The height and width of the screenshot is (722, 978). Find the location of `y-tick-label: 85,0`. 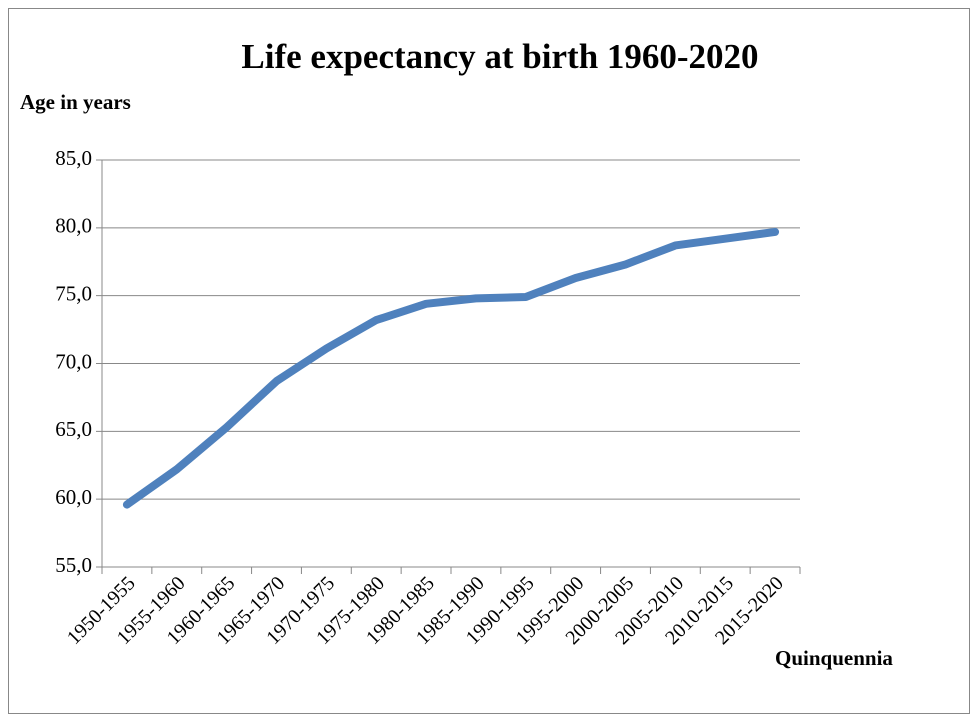

y-tick-label: 85,0 is located at coordinates (73, 158).